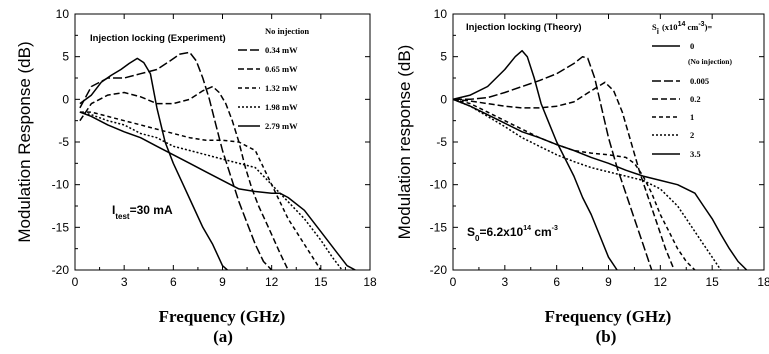 The width and height of the screenshot is (769, 354). Describe the element at coordinates (477, 238) in the screenshot. I see `annotation-b-sub: 0` at that location.